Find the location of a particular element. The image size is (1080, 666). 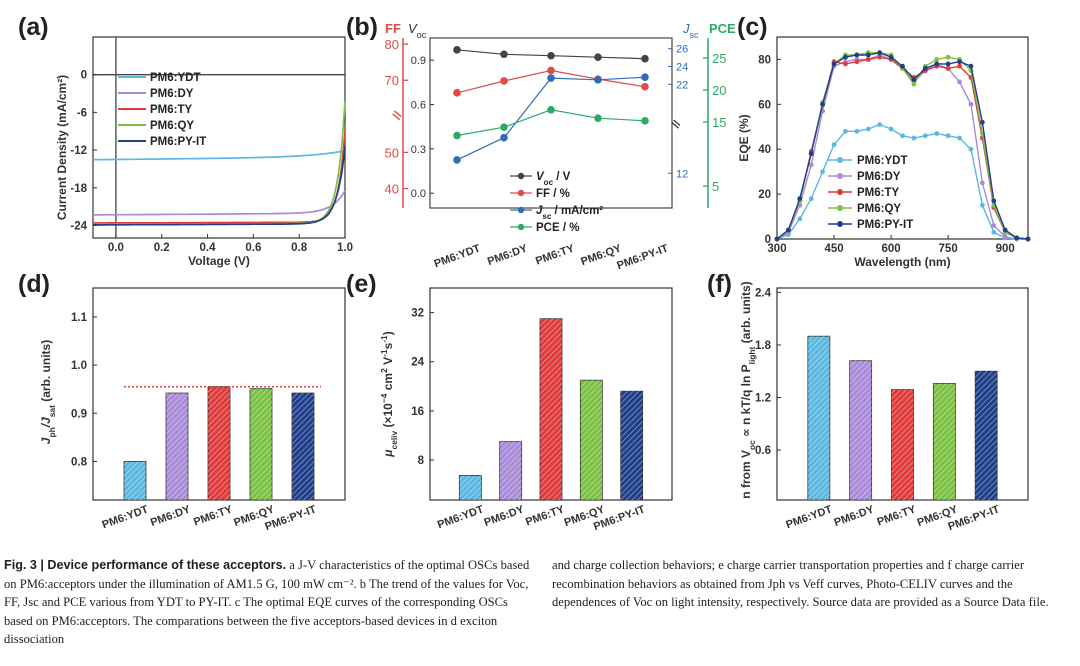

jv-curve-dy is located at coordinates (219, 203).